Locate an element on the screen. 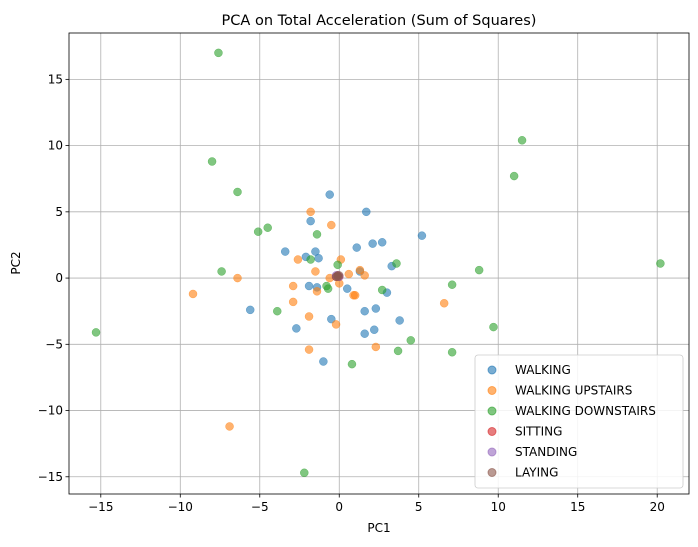 The image size is (698, 547). y-tick-label: −10 is located at coordinates (50, 411).